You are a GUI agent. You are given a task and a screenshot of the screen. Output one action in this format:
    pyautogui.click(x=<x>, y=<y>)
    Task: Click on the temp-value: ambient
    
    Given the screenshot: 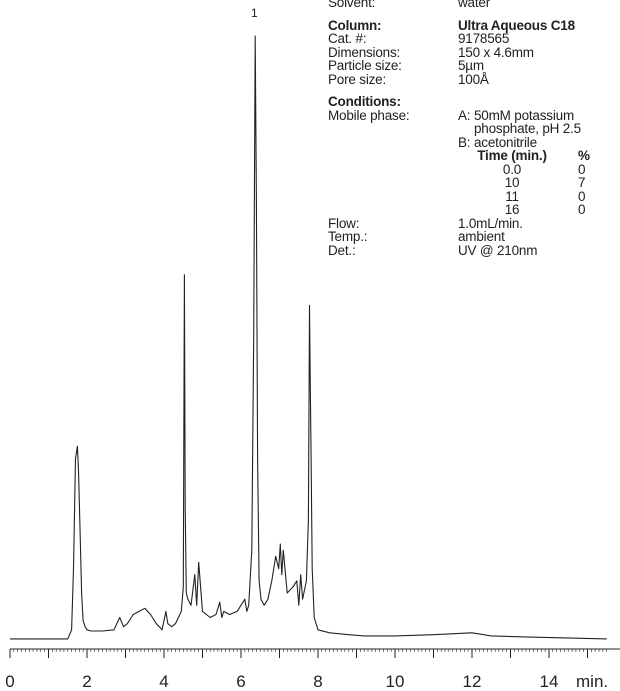 What is the action you would take?
    pyautogui.click(x=481, y=236)
    